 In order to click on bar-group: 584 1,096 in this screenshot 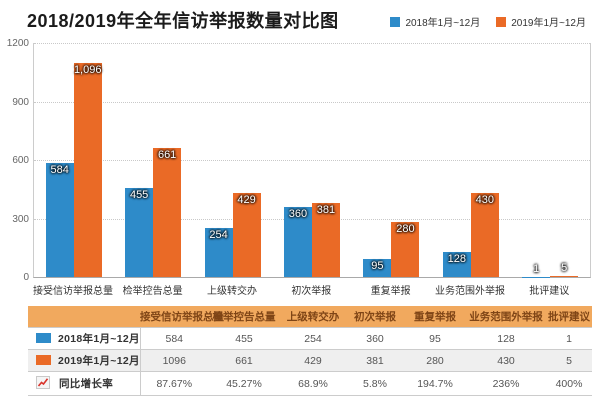, I will do `click(73, 160)`.